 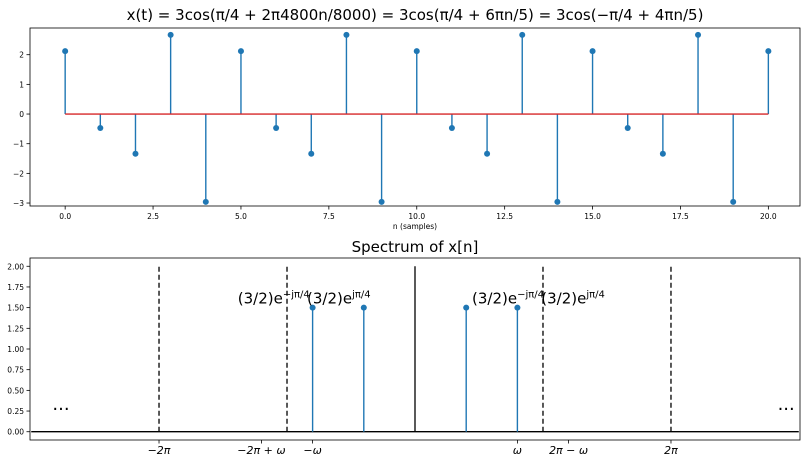 What do you see at coordinates (415, 368) in the screenshot?
I see `spectrum-stems` at bounding box center [415, 368].